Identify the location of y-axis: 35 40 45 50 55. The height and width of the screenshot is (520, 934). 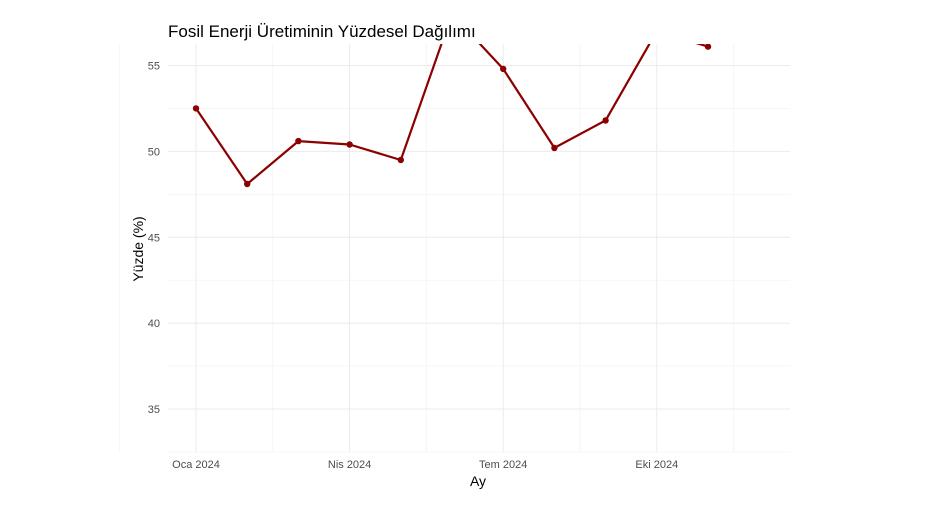
(154, 238).